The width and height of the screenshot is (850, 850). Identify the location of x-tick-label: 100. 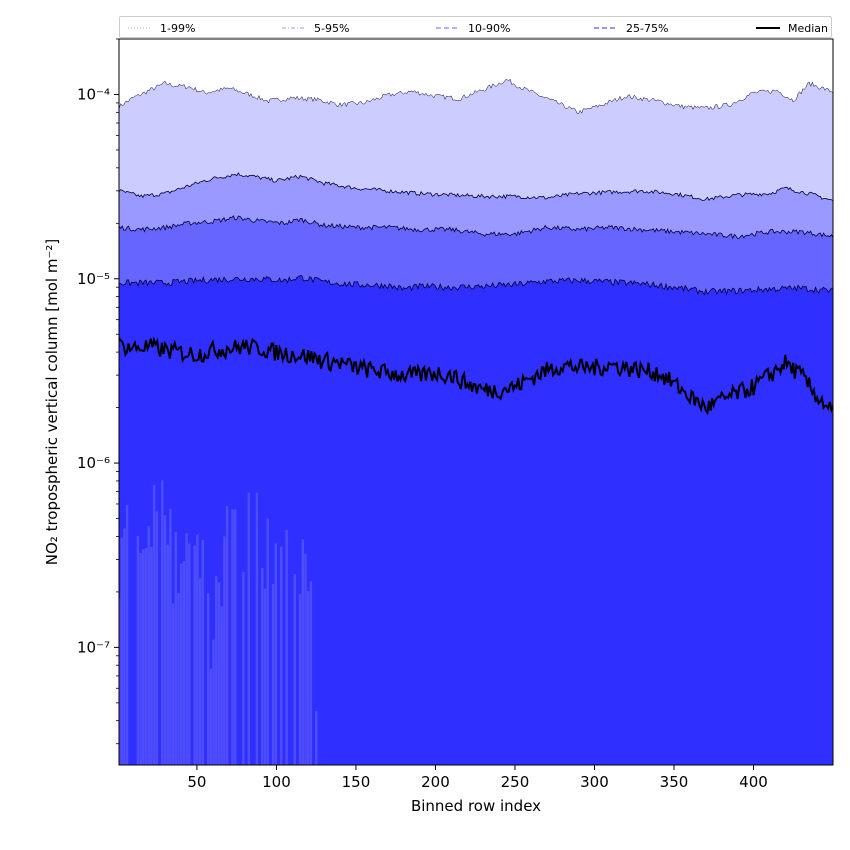
(276, 782).